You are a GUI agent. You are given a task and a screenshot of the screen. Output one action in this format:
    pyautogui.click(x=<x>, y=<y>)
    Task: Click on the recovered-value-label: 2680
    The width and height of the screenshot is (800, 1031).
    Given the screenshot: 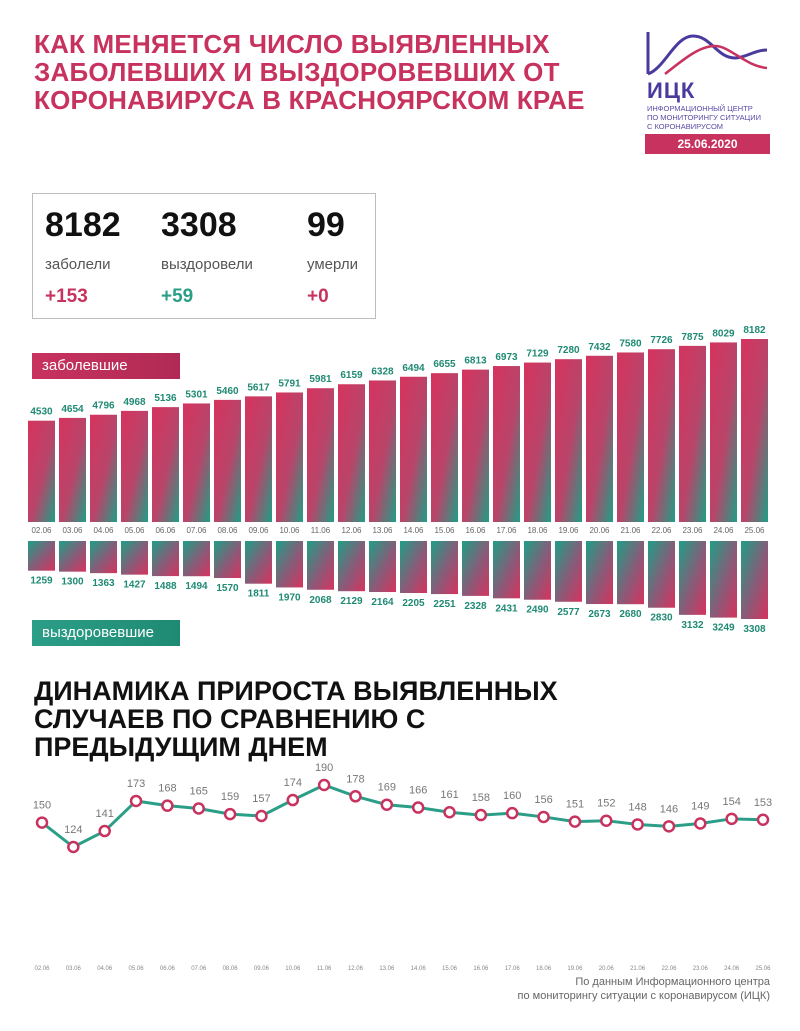 What is the action you would take?
    pyautogui.click(x=630, y=614)
    